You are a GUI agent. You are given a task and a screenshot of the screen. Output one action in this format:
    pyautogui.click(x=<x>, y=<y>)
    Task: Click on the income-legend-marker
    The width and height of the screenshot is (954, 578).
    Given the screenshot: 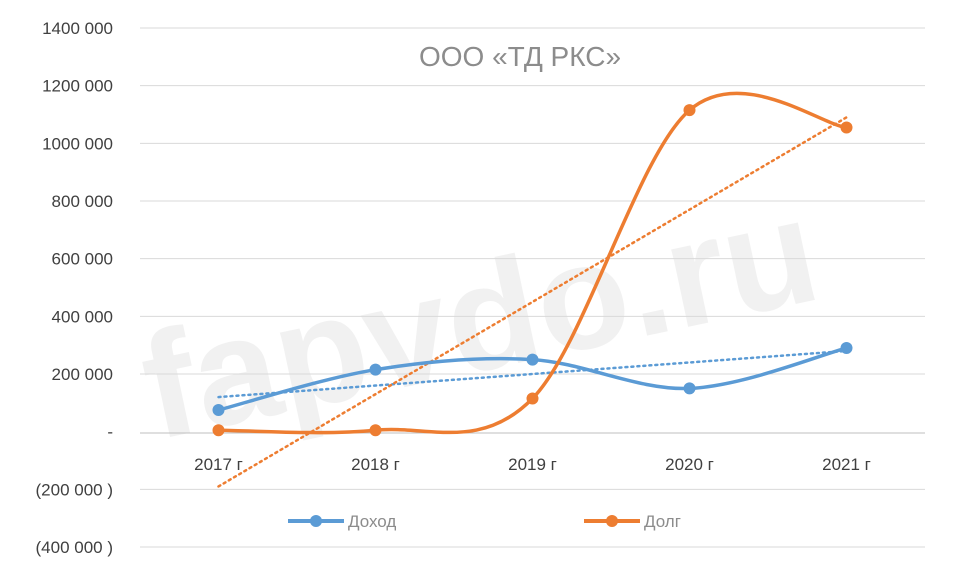 What is the action you would take?
    pyautogui.click(x=316, y=521)
    